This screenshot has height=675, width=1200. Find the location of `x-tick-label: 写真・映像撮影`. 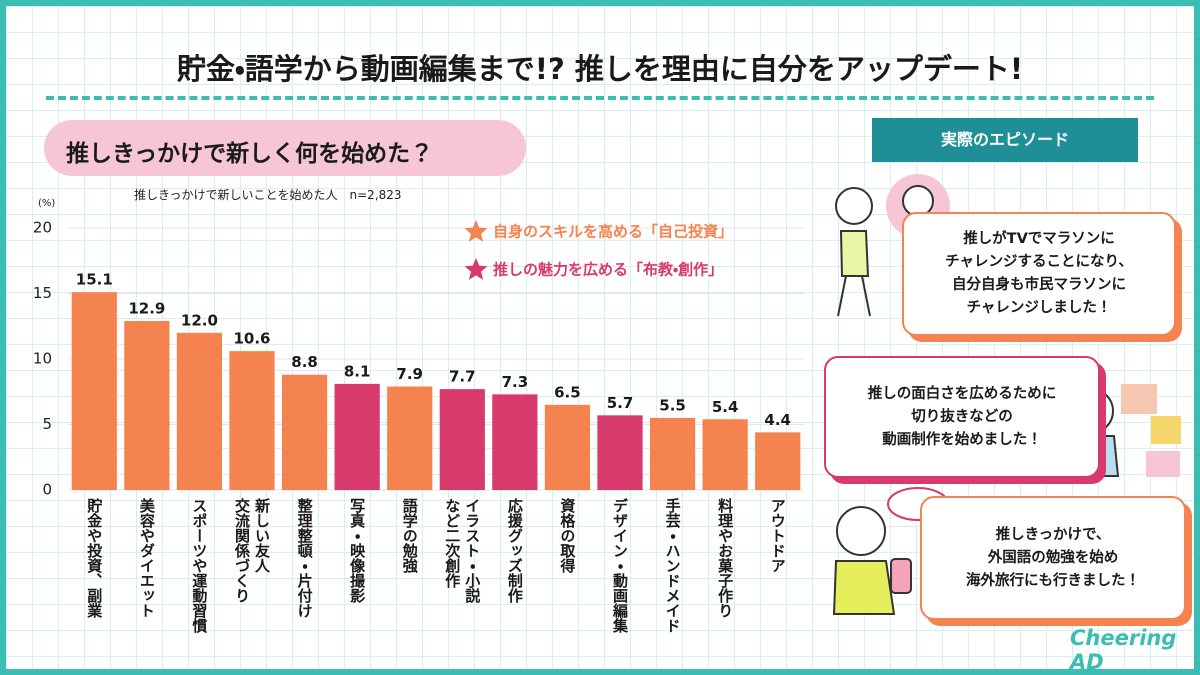

x-tick-label: 写真・映像撮影 is located at coordinates (357, 550).